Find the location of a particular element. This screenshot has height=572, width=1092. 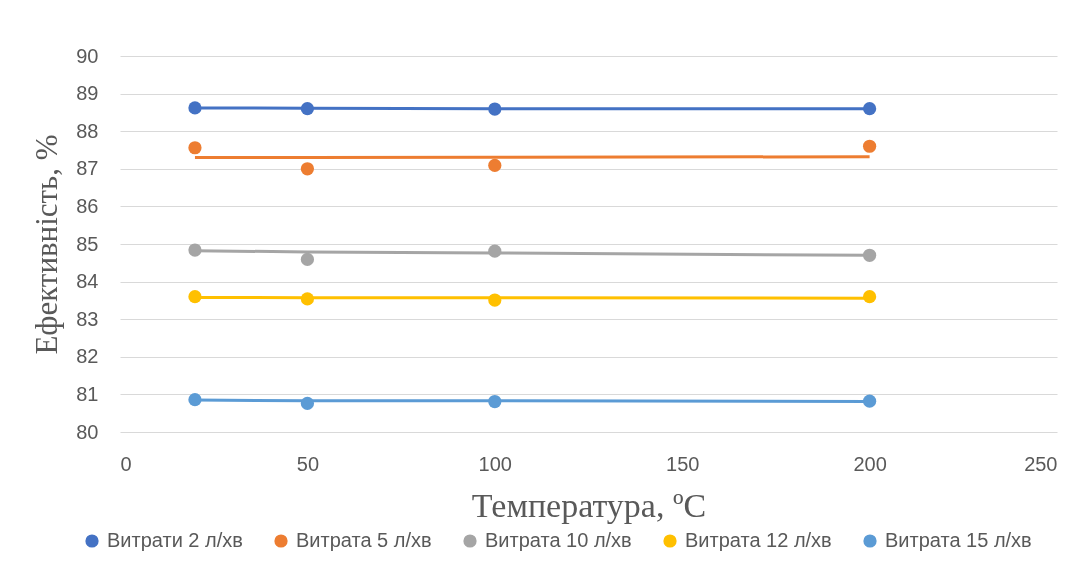

y-tick-label: 88 is located at coordinates (87, 130).